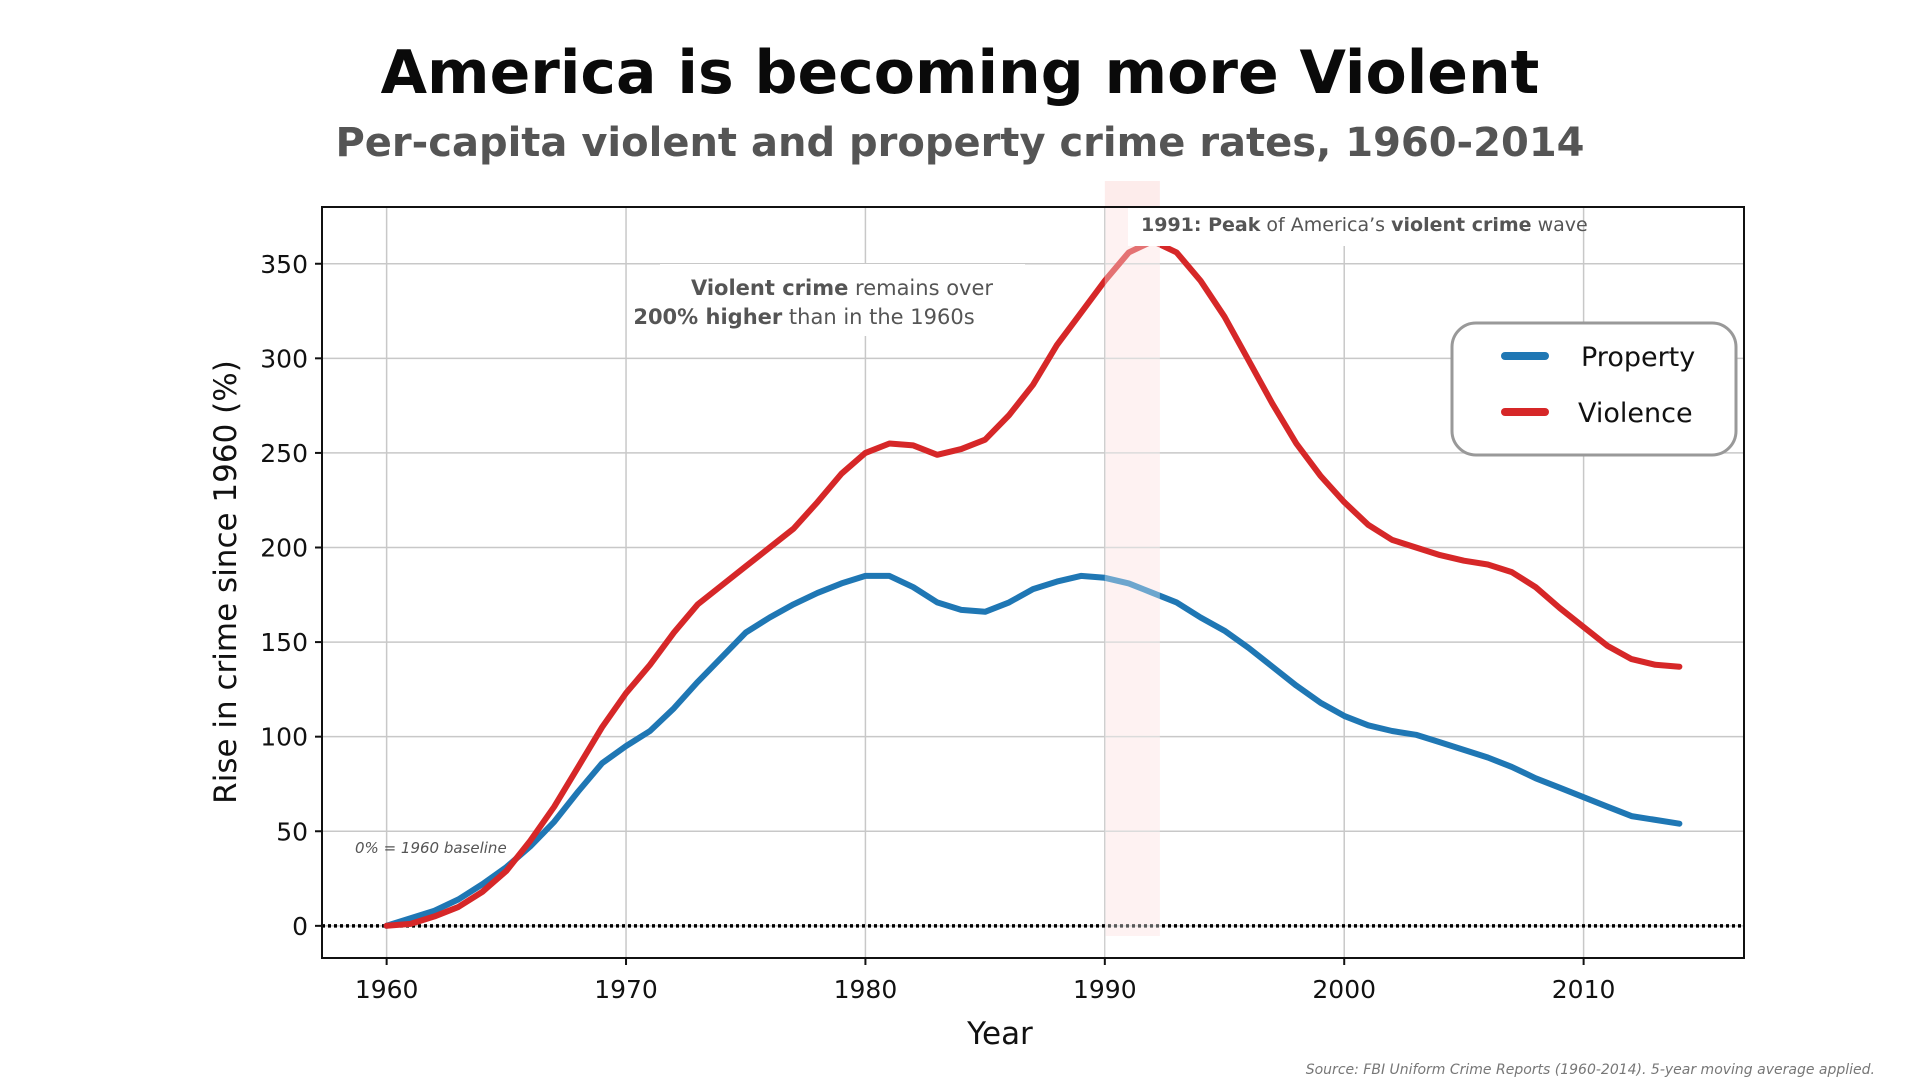  I want to click on annotation-remains-rest: remains over, so click(920, 288).